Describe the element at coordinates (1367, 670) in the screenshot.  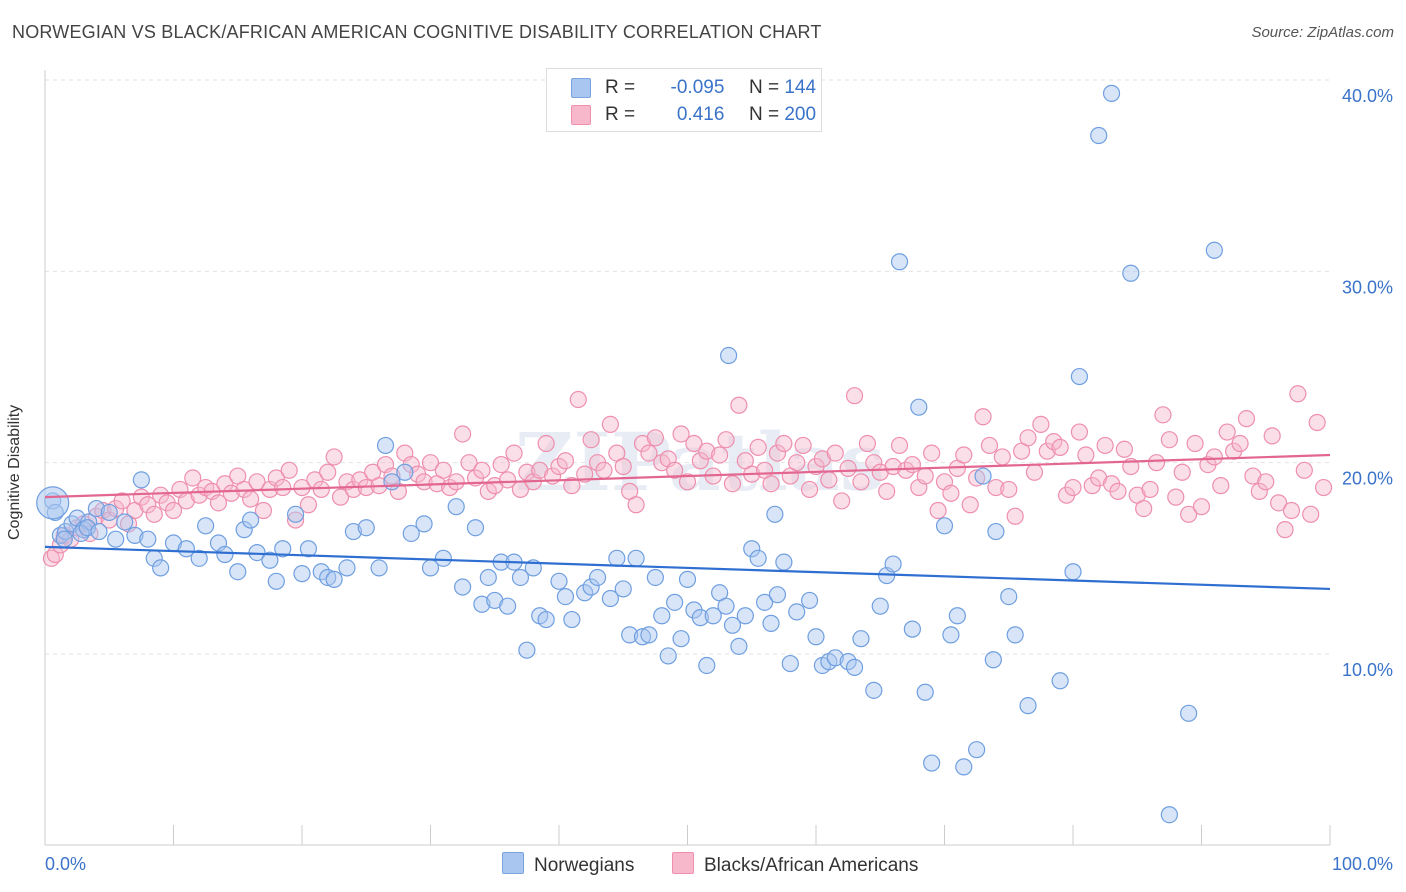
I see `y-tick-label: 10.0%` at that location.